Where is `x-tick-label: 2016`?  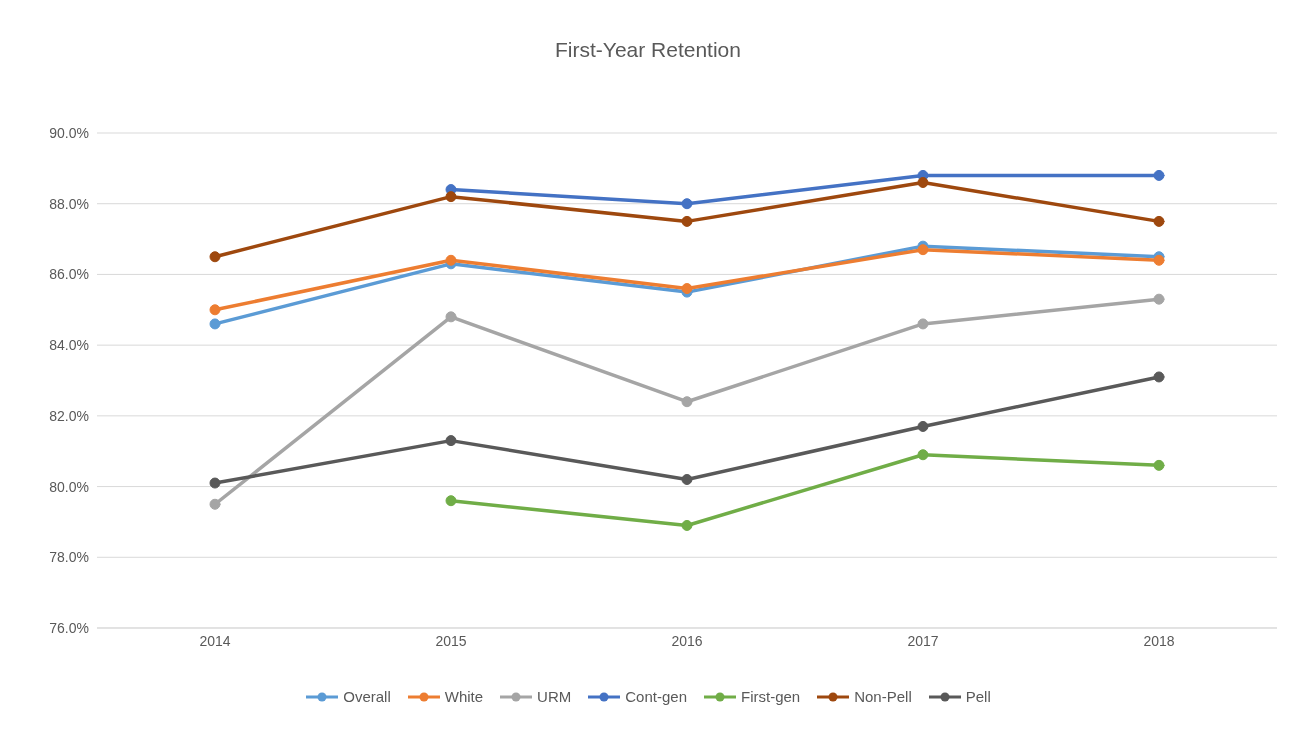
x-tick-label: 2016 is located at coordinates (687, 640).